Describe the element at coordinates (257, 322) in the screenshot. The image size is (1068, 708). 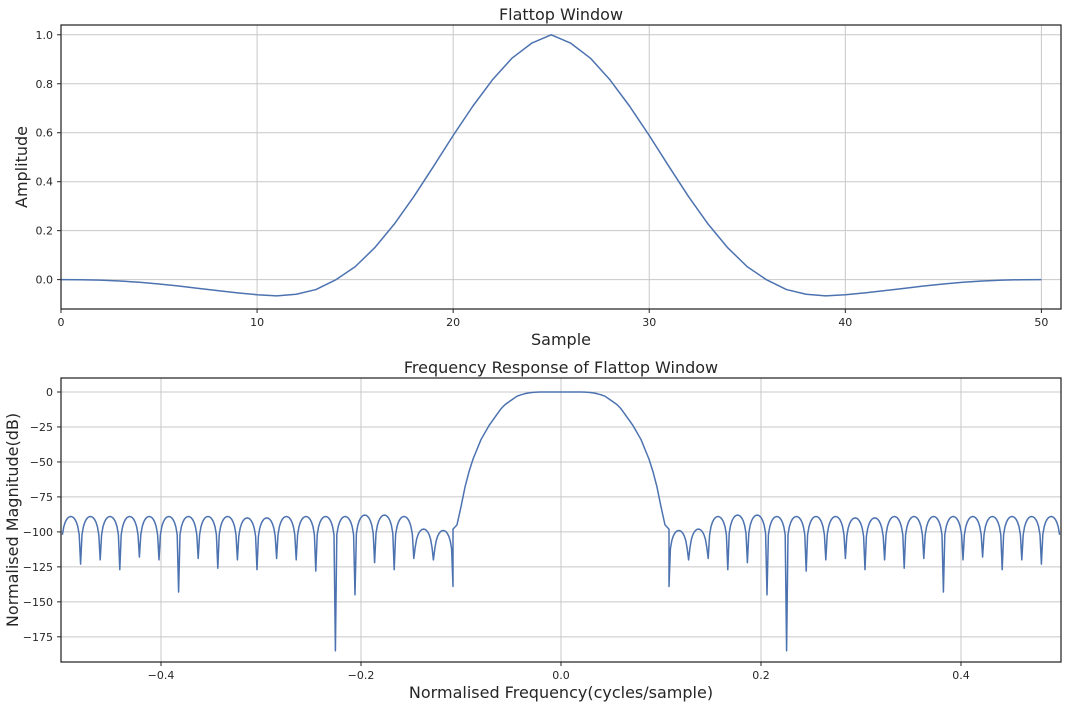
I see `x-tick-label: 10` at that location.